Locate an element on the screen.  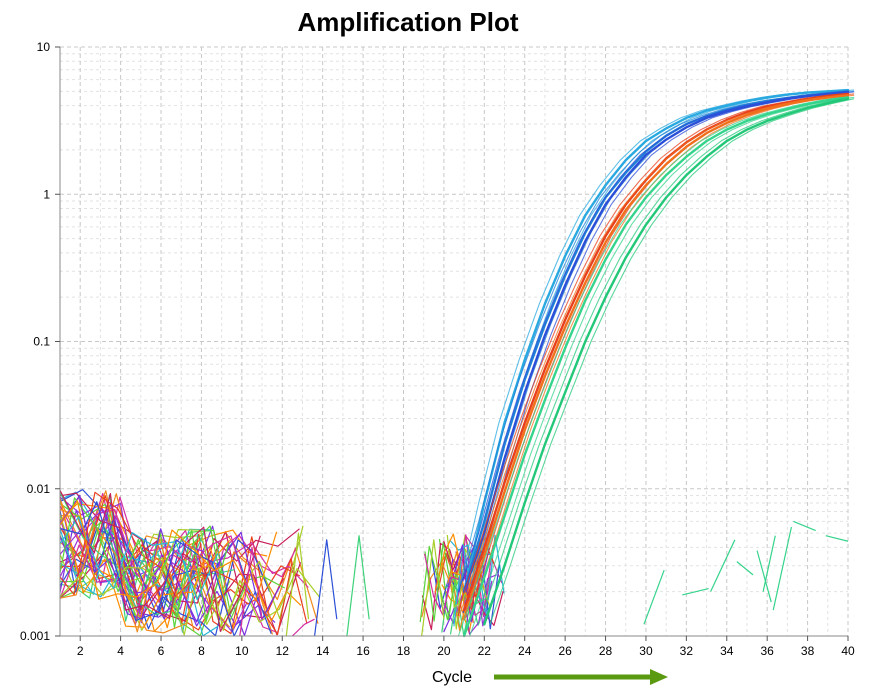
x-tick-label: 16 is located at coordinates (363, 651).